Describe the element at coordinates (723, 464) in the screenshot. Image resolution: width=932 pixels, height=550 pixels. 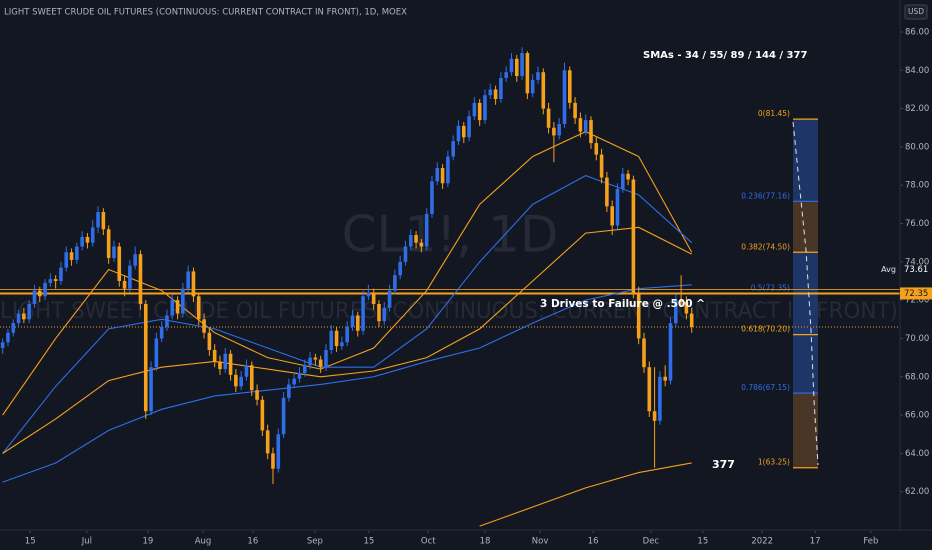
I see `sma-377-label: 377` at that location.